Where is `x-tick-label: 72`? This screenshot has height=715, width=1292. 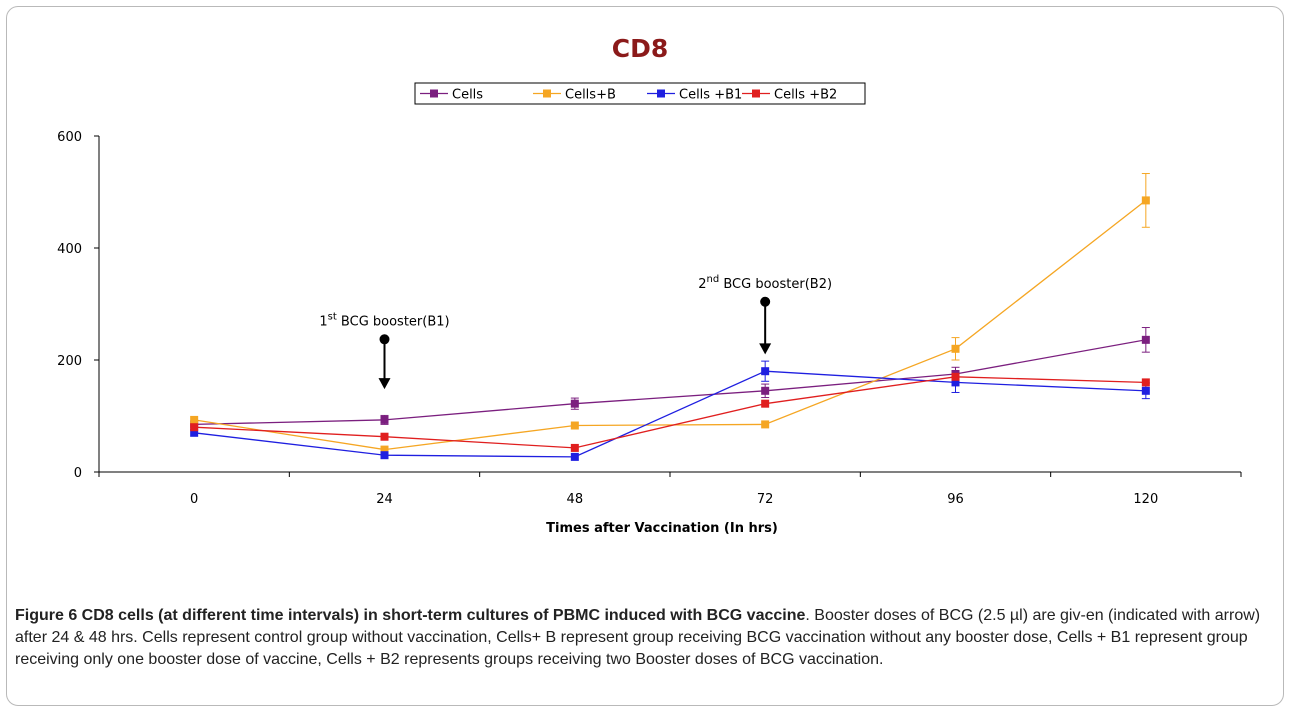 x-tick-label: 72 is located at coordinates (765, 499).